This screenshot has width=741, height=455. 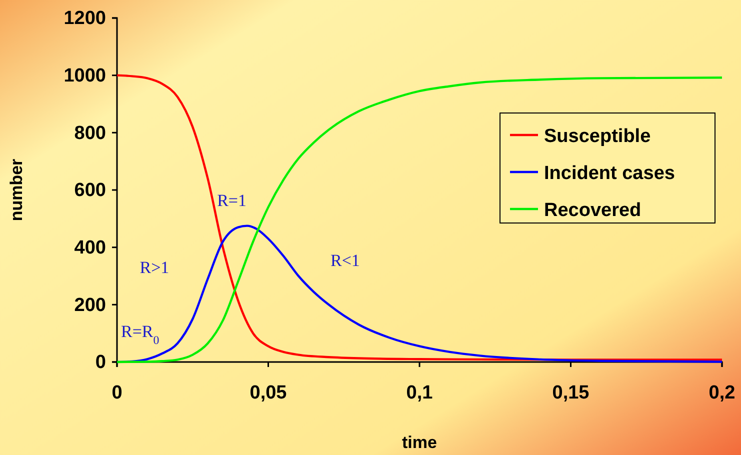 What do you see at coordinates (16, 190) in the screenshot?
I see `y-axis-title: number` at bounding box center [16, 190].